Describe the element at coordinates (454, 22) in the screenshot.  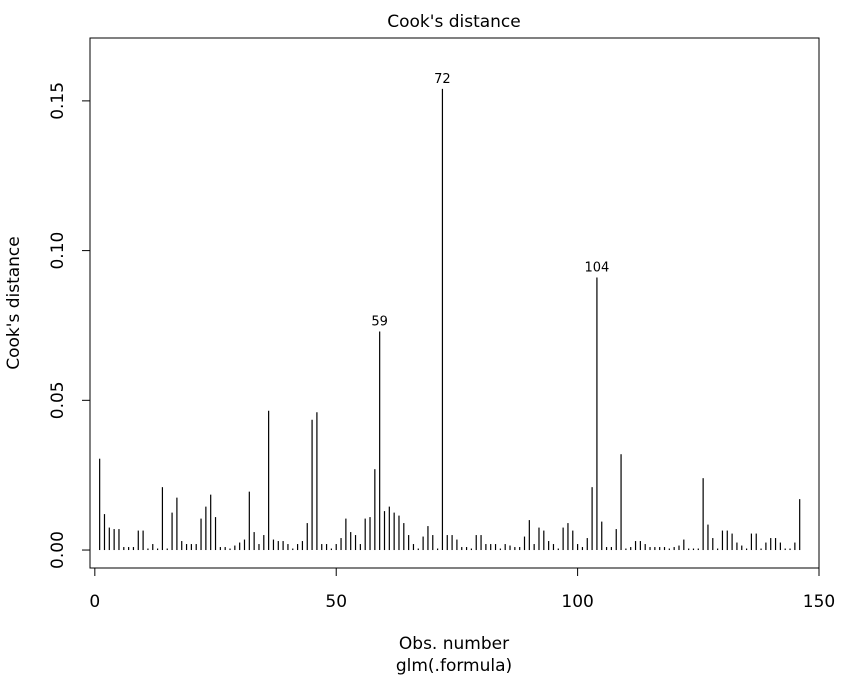
I see `chart-title: Cook's distance` at that location.